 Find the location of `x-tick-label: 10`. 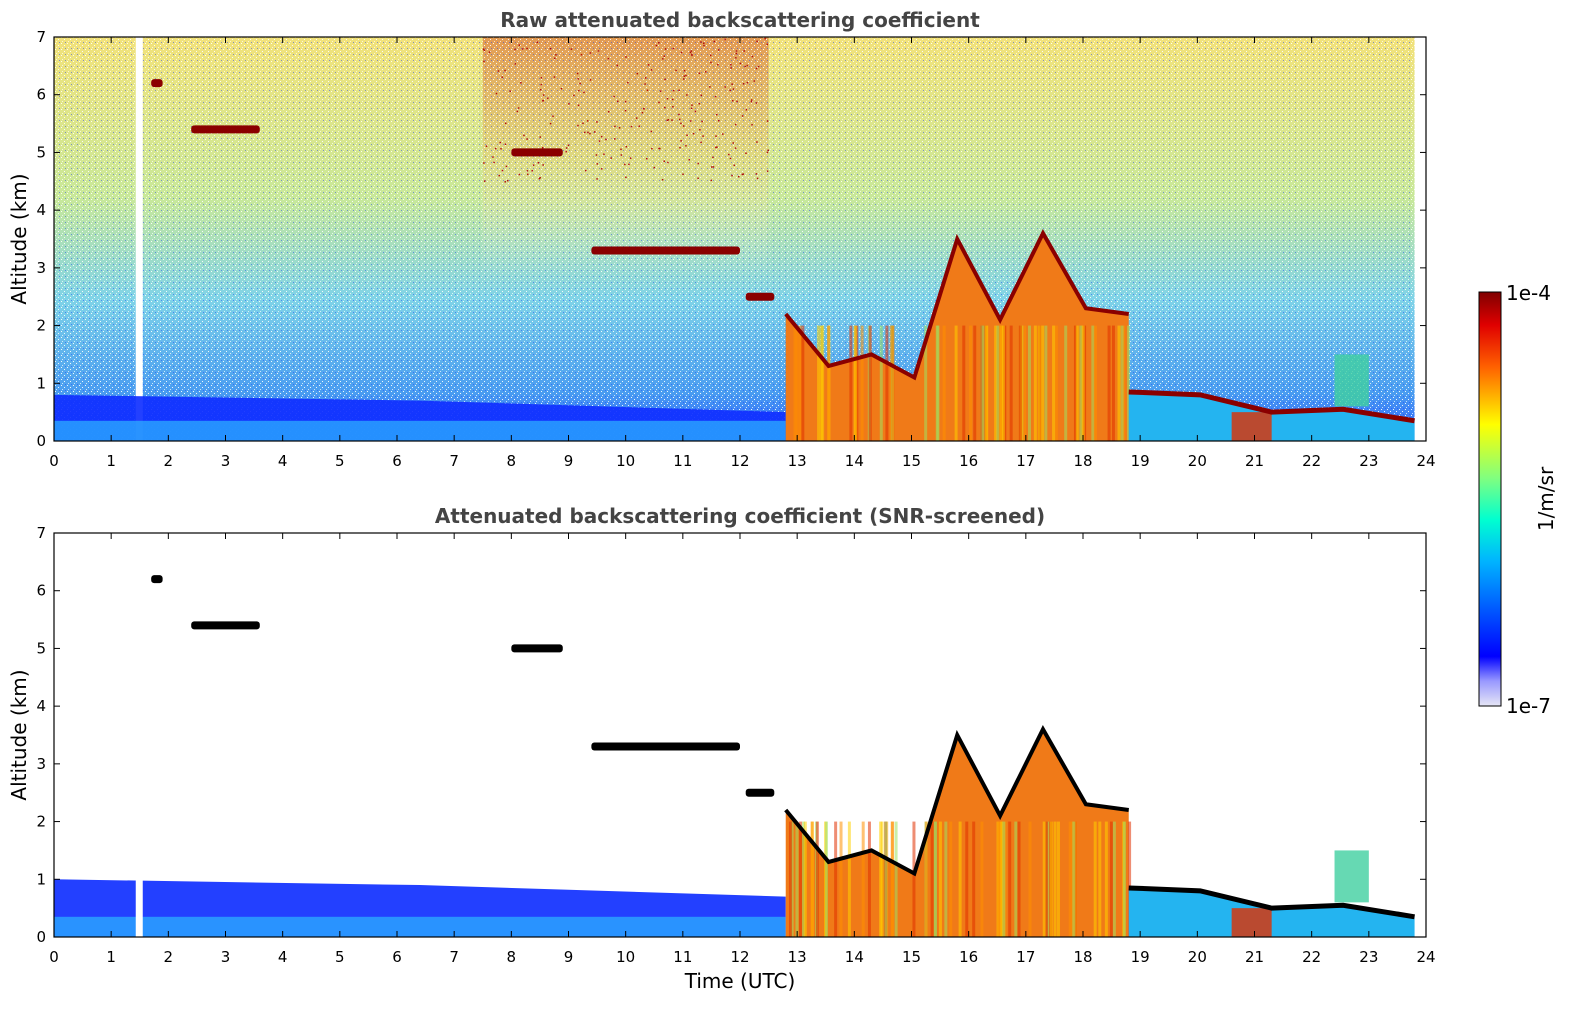

x-tick-label: 10 is located at coordinates (625, 461).